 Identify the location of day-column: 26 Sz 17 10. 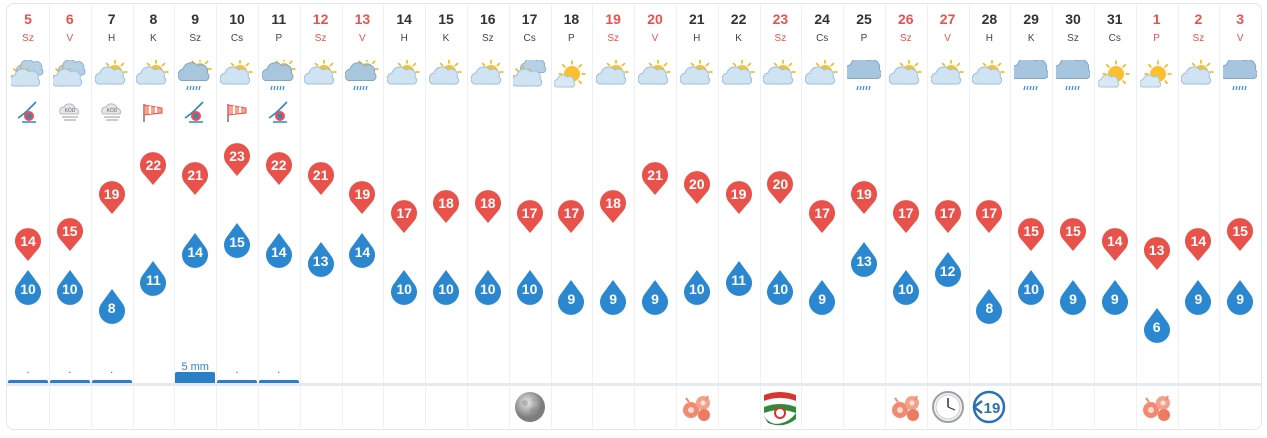
(906, 216).